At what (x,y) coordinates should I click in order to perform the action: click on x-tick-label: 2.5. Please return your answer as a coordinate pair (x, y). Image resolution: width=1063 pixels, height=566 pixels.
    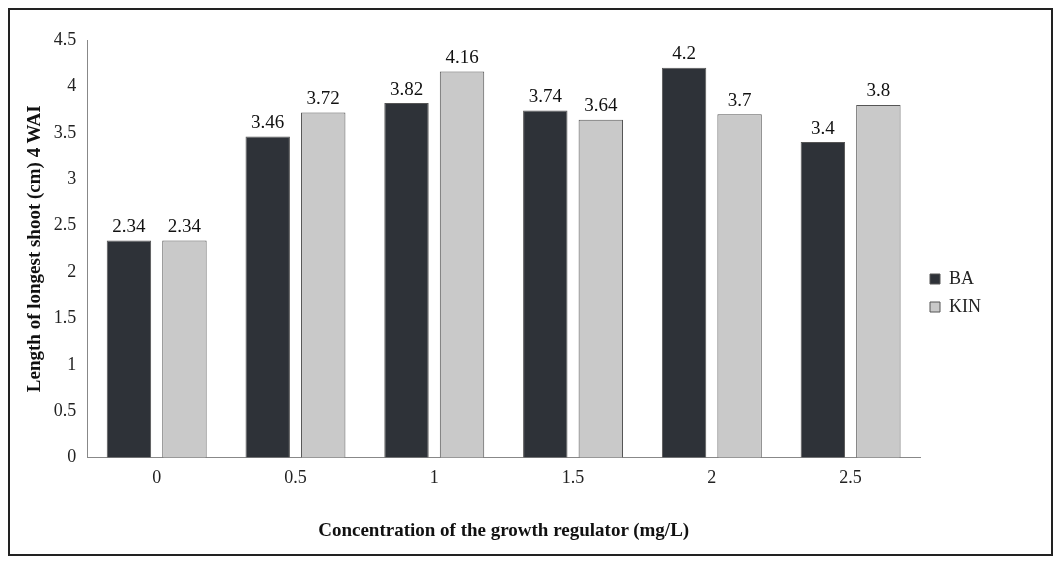
    Looking at the image, I should click on (850, 477).